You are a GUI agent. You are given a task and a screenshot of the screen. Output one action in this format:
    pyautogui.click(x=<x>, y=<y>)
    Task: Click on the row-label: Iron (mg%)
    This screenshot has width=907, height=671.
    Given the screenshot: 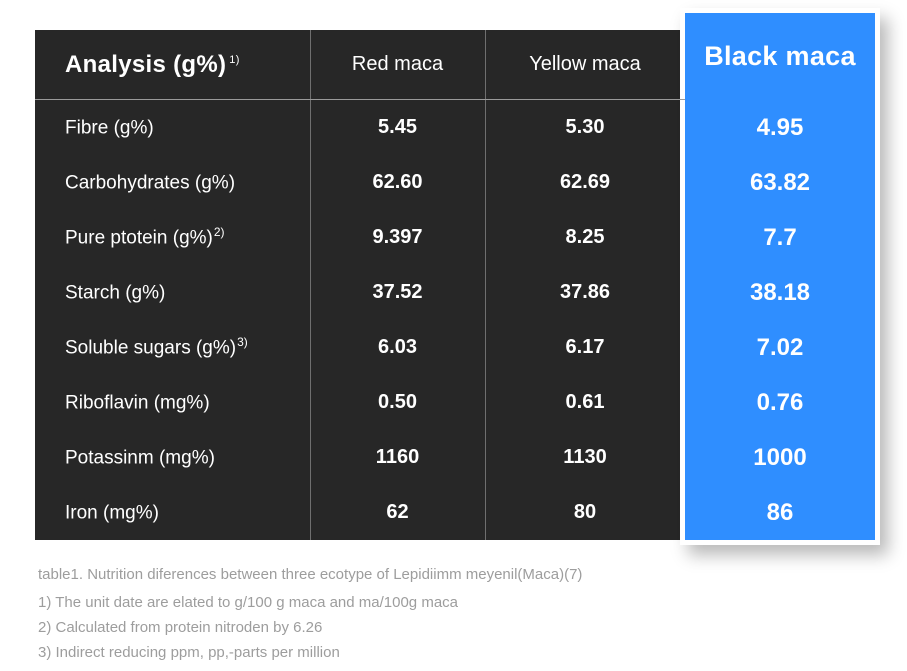 What is the action you would take?
    pyautogui.click(x=112, y=513)
    